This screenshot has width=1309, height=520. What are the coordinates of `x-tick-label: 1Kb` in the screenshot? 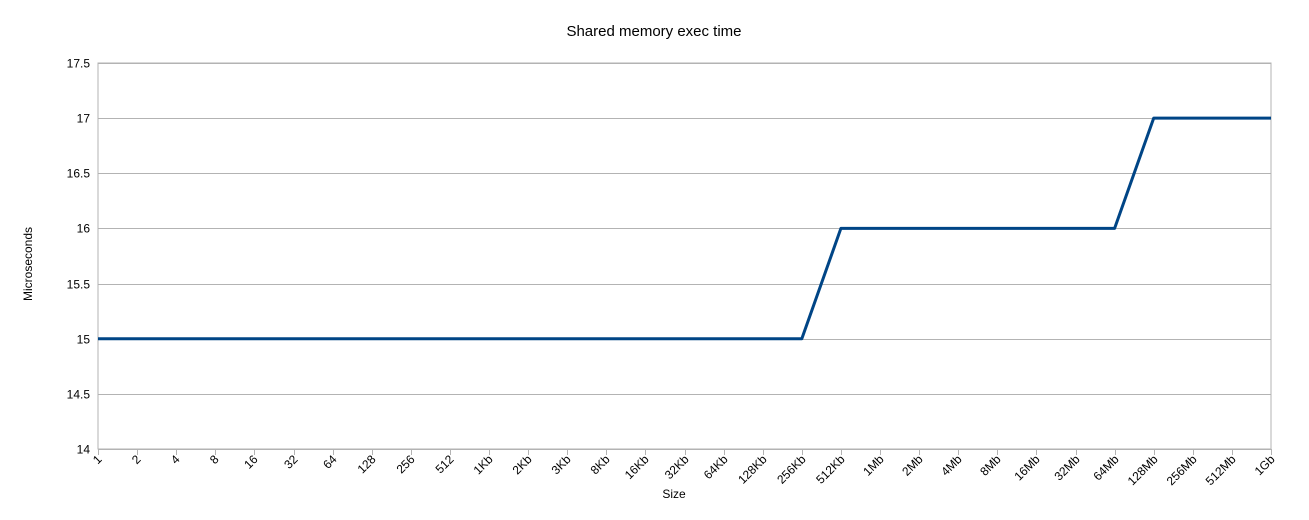 It's located at (483, 464).